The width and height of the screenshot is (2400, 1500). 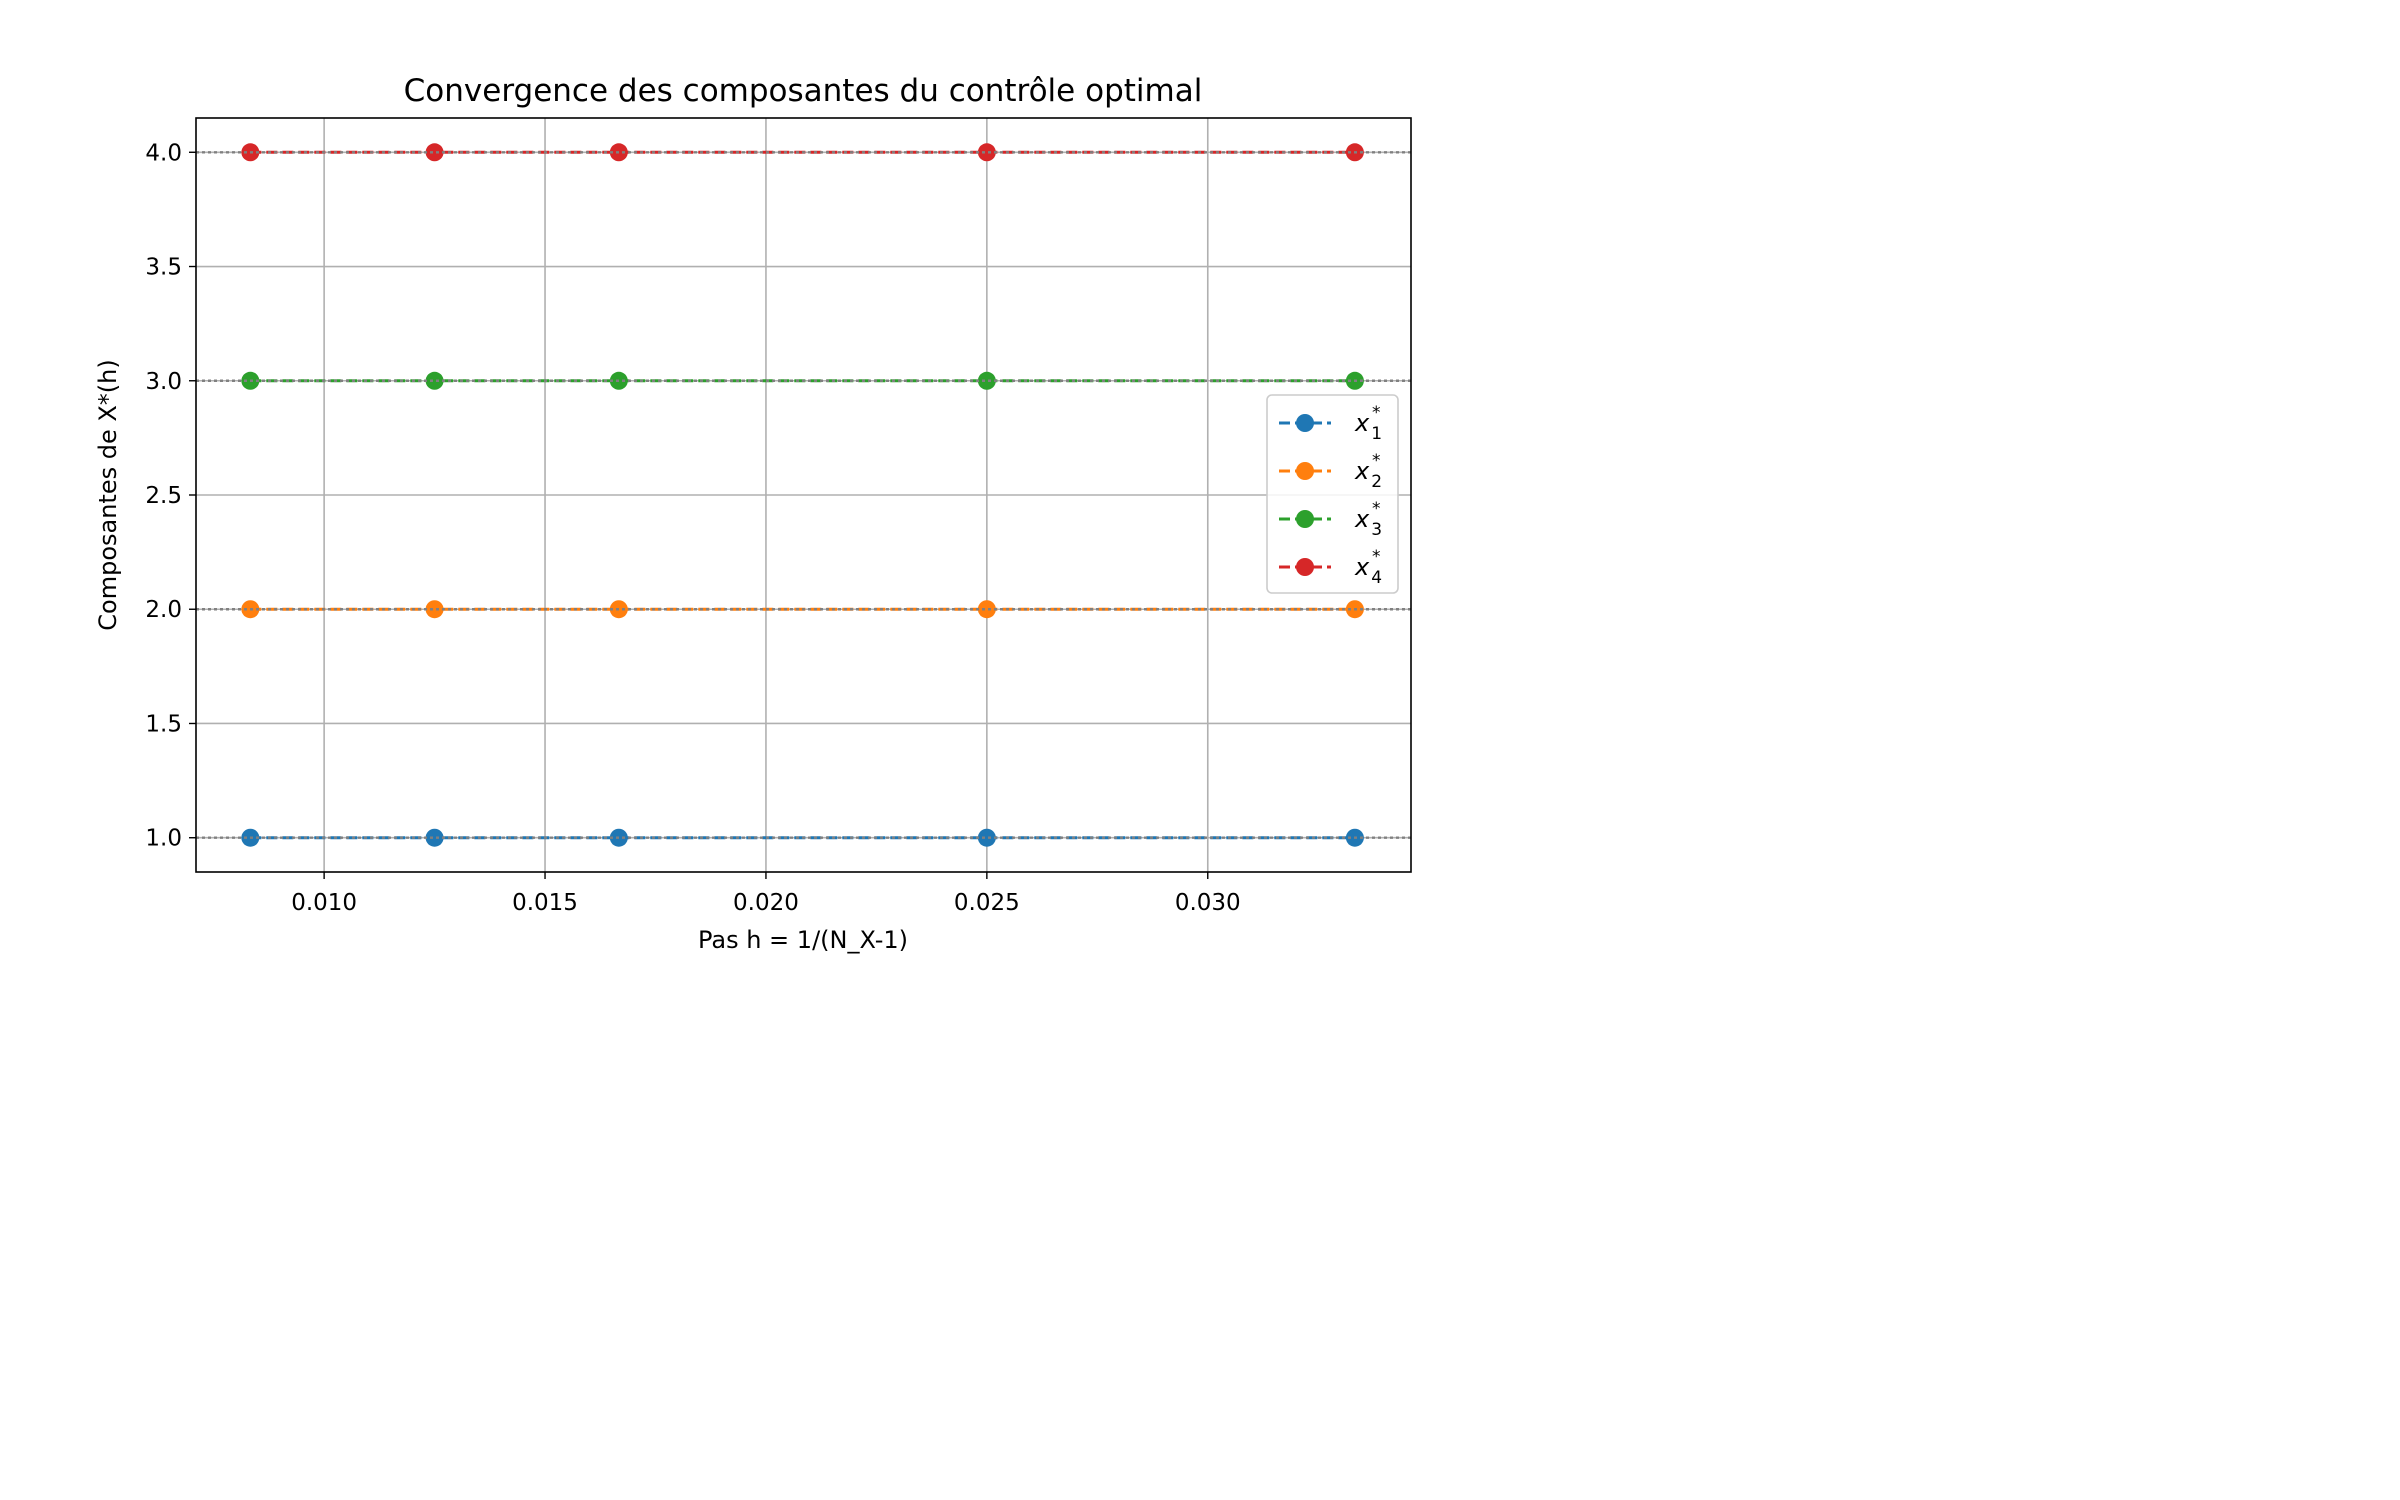 I want to click on x-tick-label: 0.020, so click(x=766, y=903).